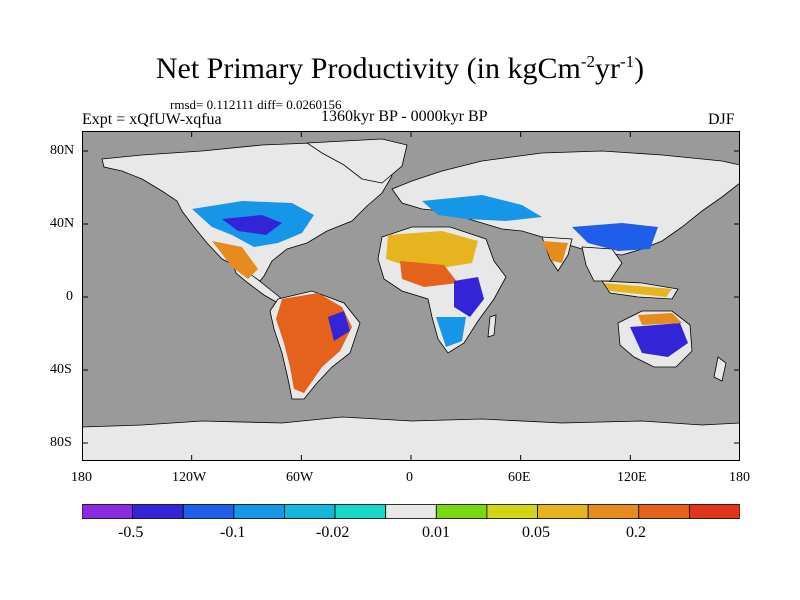 The image size is (800, 600). What do you see at coordinates (555, 252) in the screenshot?
I see `npp-patch-india` at bounding box center [555, 252].